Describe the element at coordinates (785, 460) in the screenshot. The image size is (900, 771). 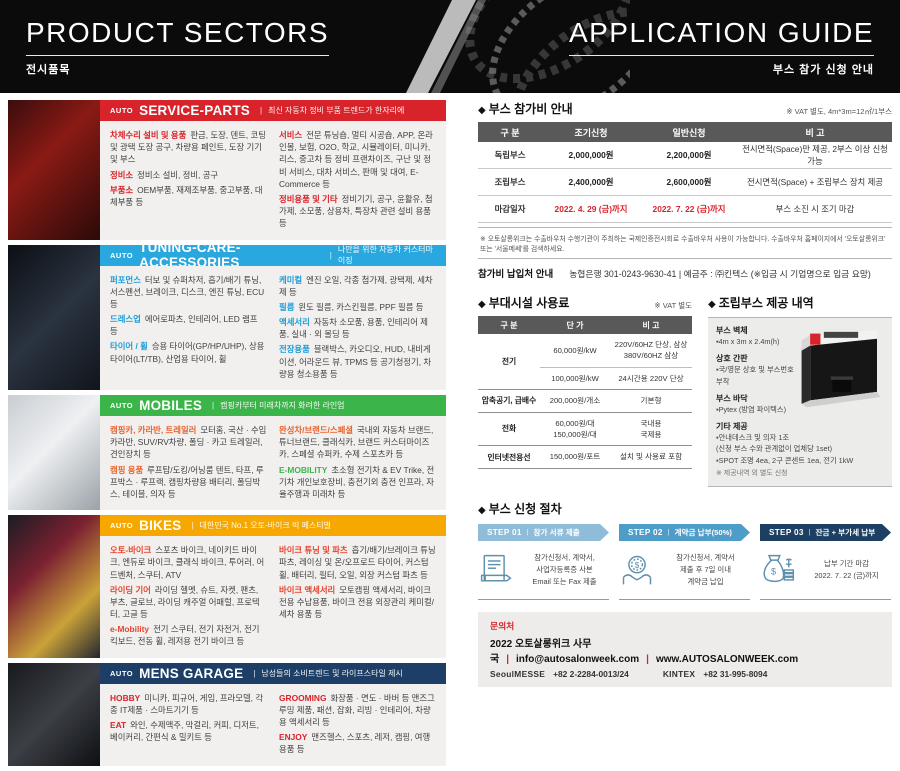
I see `booth-item-line: ▪SPOT 조명 4ea, 2구 콘센트 1ea, 전기 1kW` at that location.